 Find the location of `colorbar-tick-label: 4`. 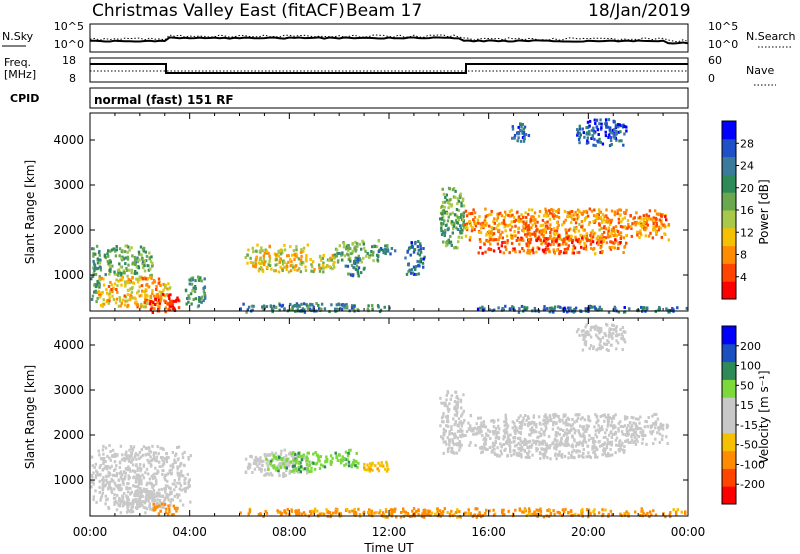

colorbar-tick-label: 4 is located at coordinates (743, 277).